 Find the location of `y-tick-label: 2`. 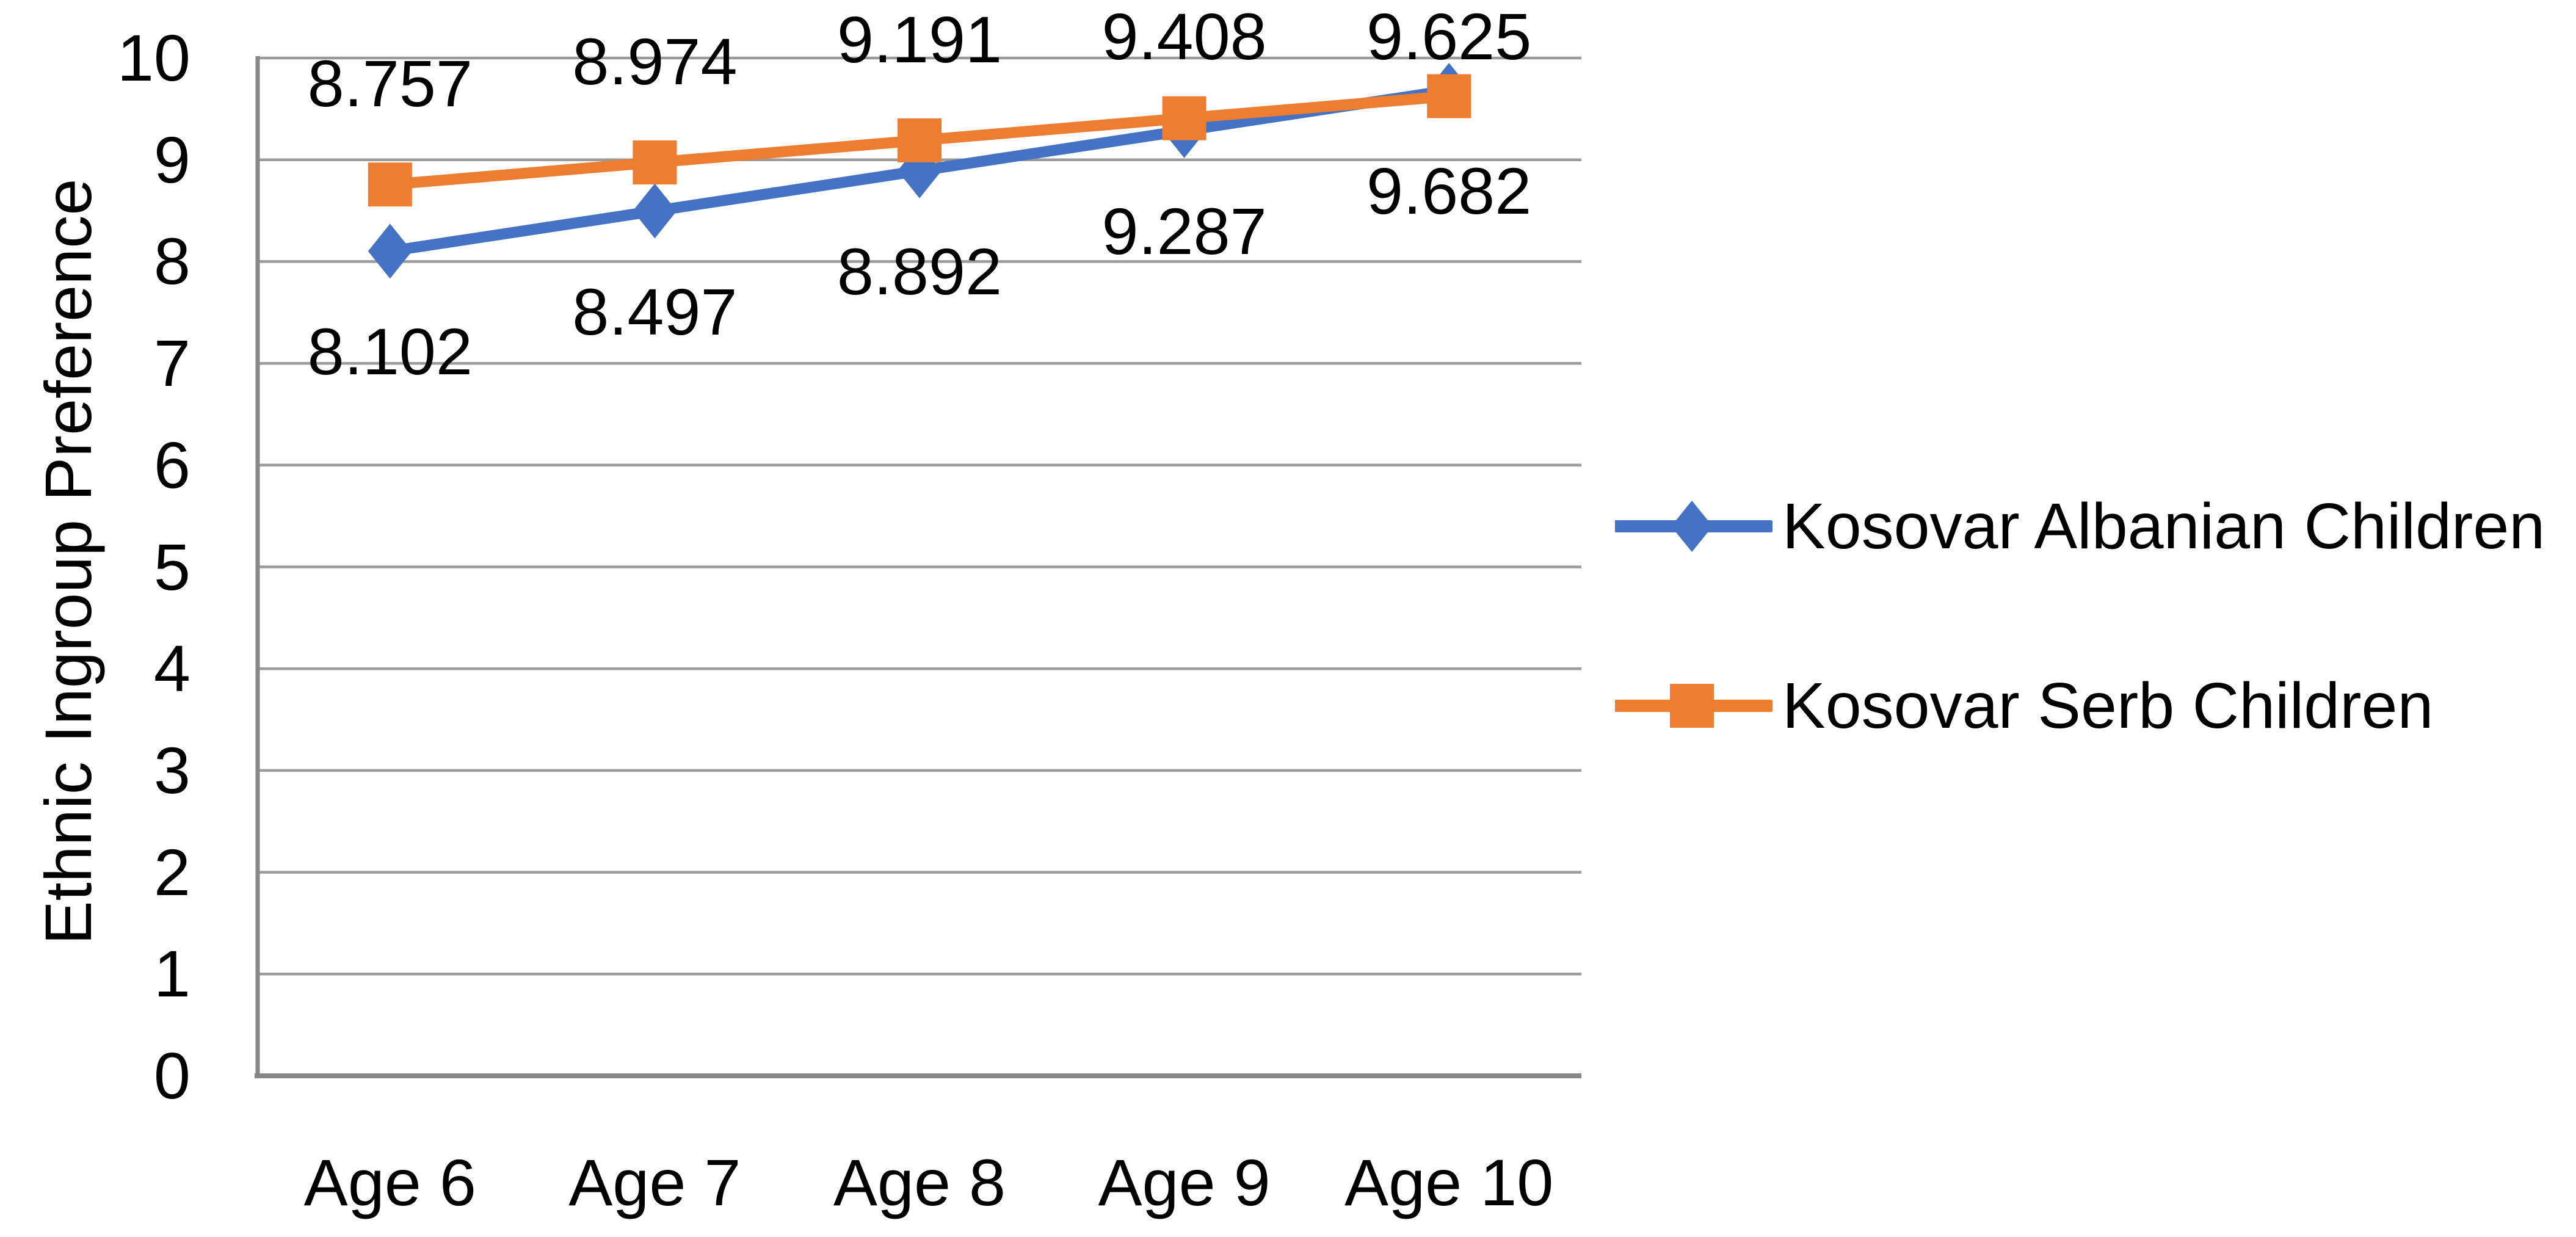

y-tick-label: 2 is located at coordinates (171, 872).